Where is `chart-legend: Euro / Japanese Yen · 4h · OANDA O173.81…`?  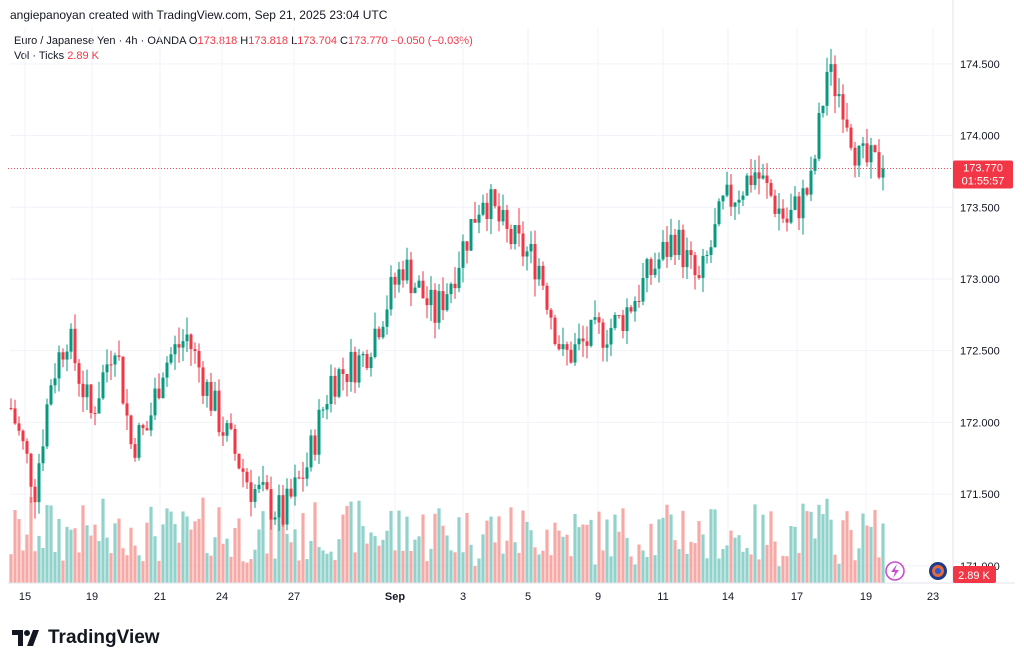 chart-legend: Euro / Japanese Yen · 4h · OANDA O173.81… is located at coordinates (243, 41).